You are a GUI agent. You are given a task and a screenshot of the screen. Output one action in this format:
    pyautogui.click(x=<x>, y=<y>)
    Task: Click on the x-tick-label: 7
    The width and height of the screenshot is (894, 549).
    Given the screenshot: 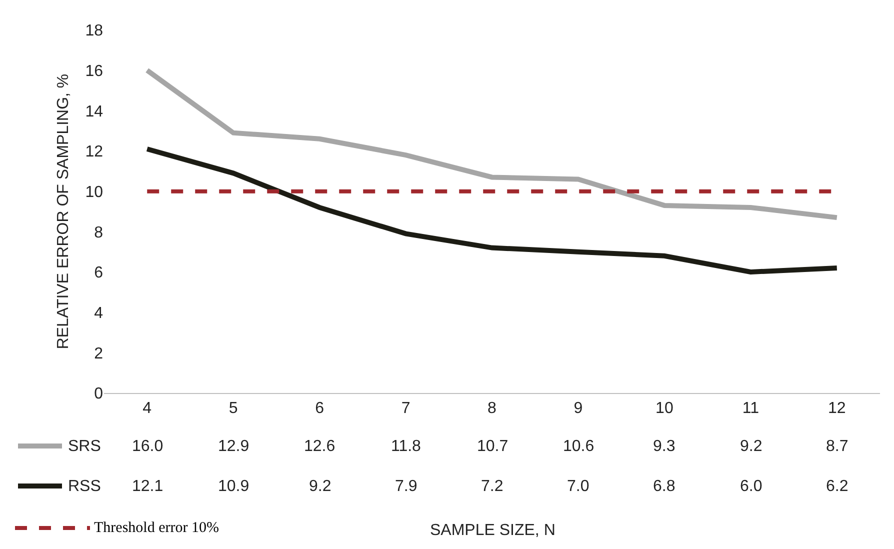 What is the action you would take?
    pyautogui.click(x=405, y=409)
    